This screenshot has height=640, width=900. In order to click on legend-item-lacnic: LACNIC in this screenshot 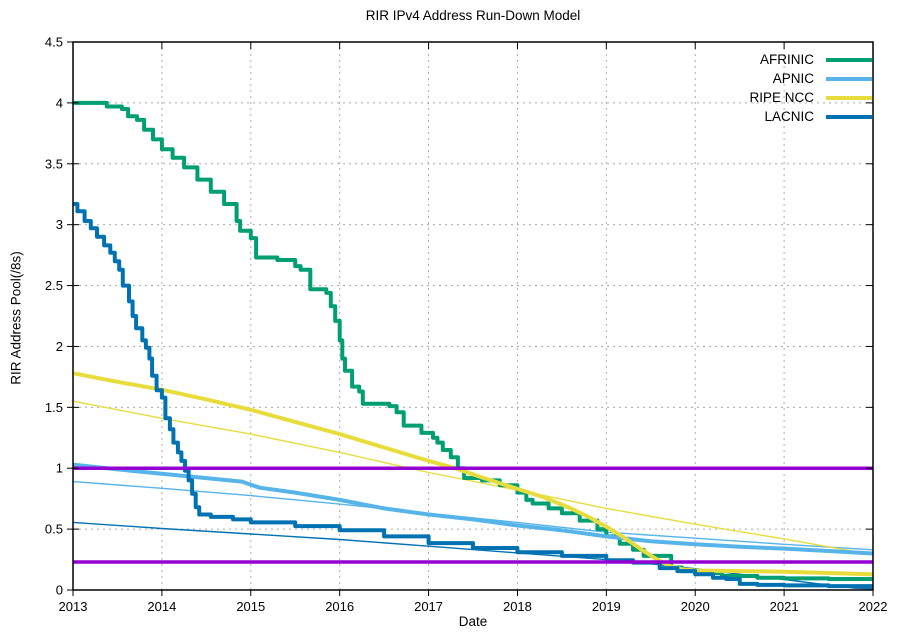, I will do `click(818, 116)`.